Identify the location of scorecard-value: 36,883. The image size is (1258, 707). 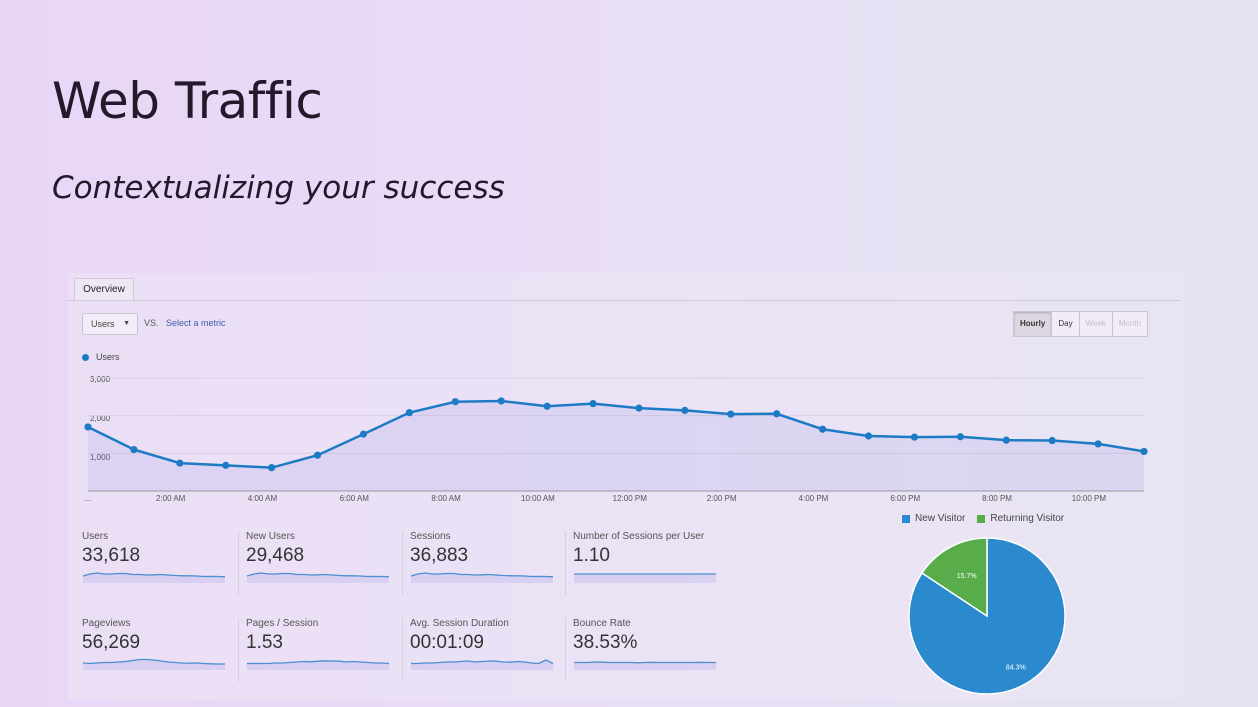
(439, 555).